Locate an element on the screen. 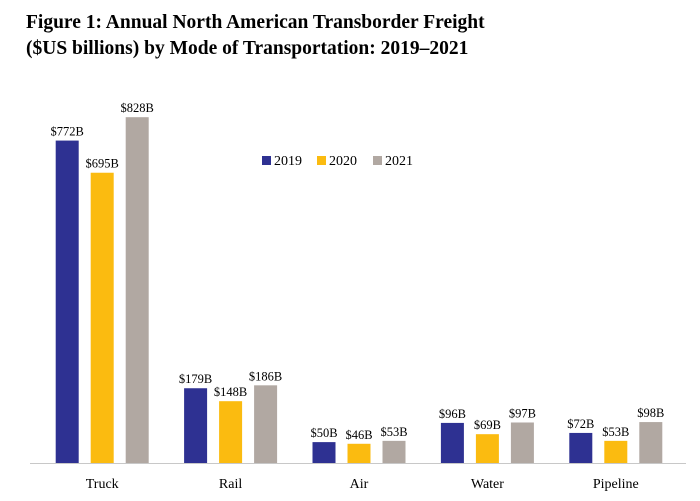 The height and width of the screenshot is (501, 700). value-label-water-2021: $97B is located at coordinates (522, 413).